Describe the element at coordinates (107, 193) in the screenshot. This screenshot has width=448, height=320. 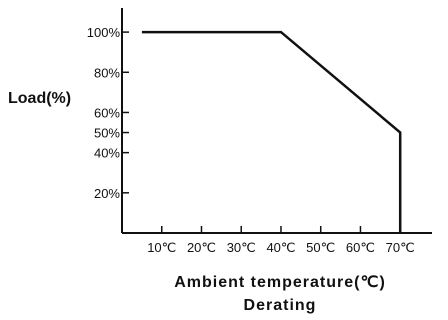
I see `y-tick-label: 20%` at that location.